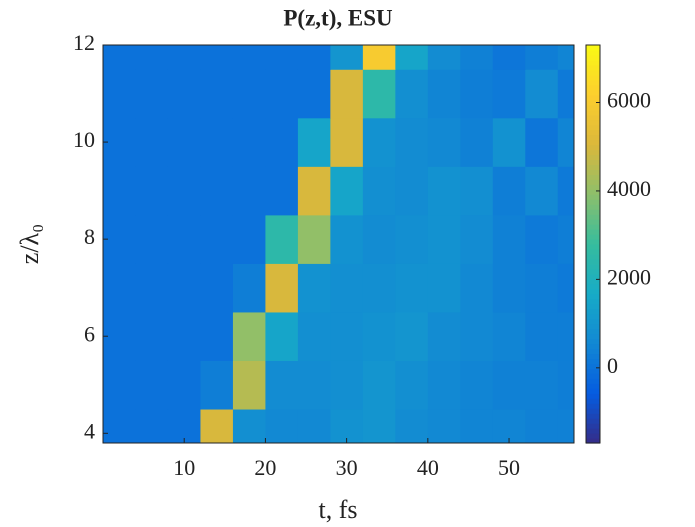 Image resolution: width=695 pixels, height=527 pixels. What do you see at coordinates (89, 430) in the screenshot?
I see `y-tick-label: 4` at bounding box center [89, 430].